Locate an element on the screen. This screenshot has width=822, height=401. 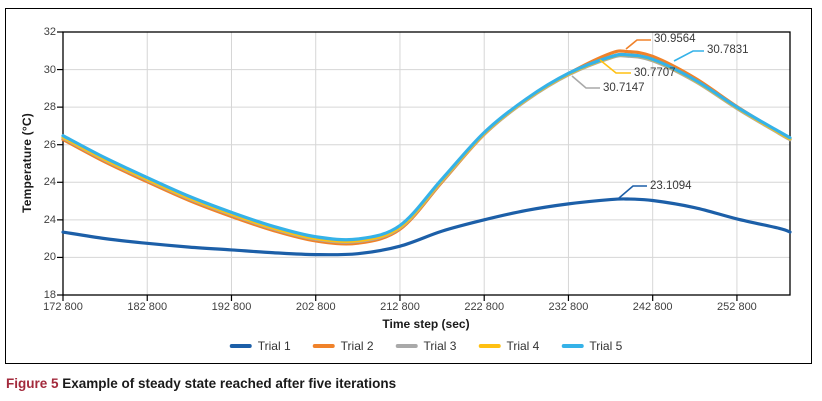
x-axis-title: Time step (sec) is located at coordinates (426, 324).